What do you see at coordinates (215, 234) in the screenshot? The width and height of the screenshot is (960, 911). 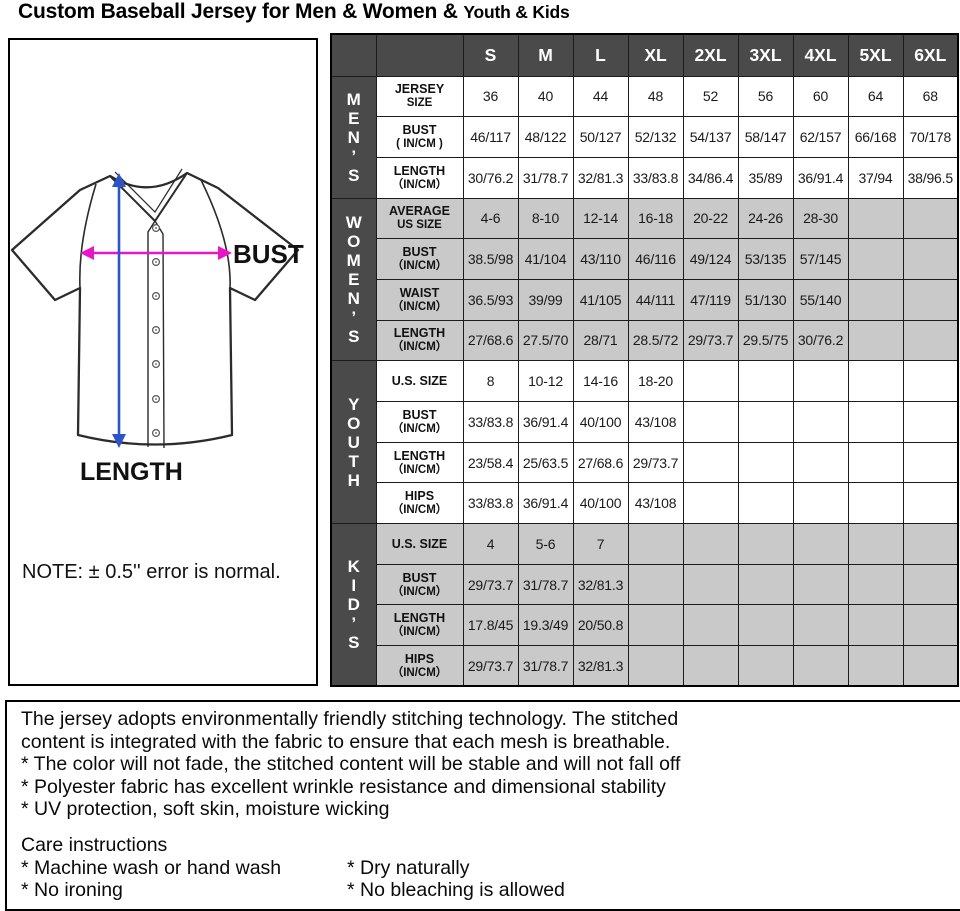 I see `right-armhole-seam` at bounding box center [215, 234].